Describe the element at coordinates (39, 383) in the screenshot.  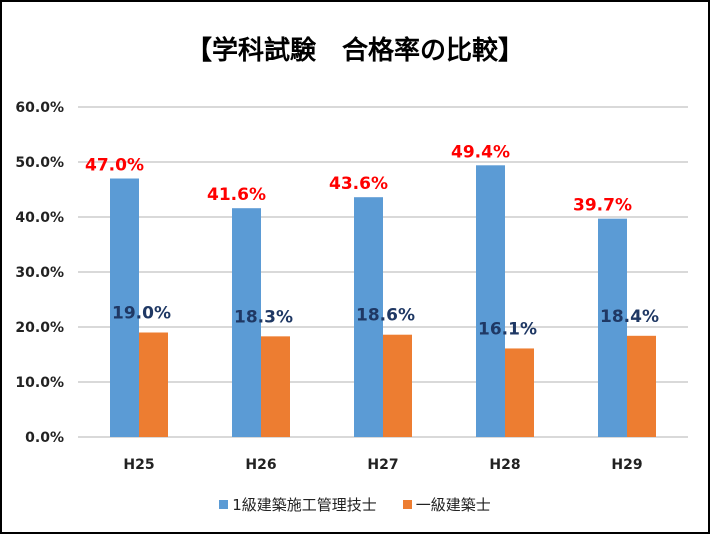
I see `y-tick-label: 10.0%` at that location.